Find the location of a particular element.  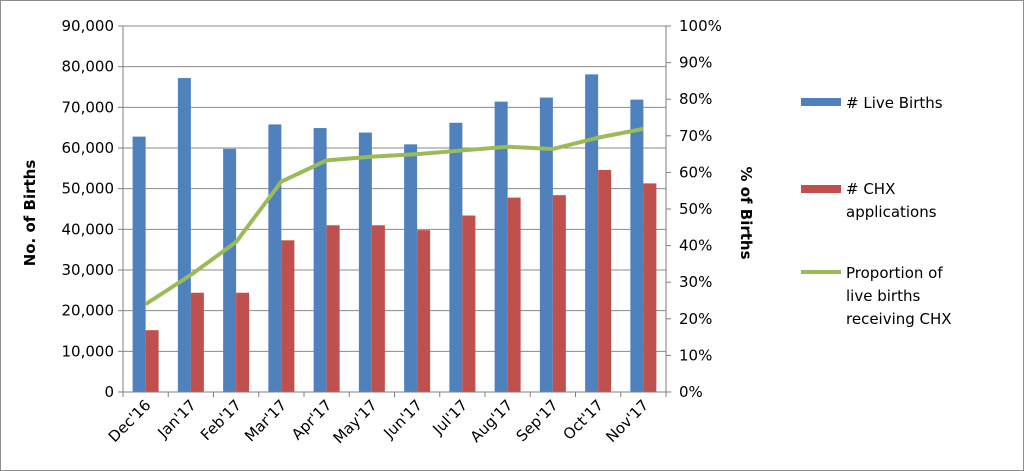

y2-tick-label: 100% is located at coordinates (700, 26).